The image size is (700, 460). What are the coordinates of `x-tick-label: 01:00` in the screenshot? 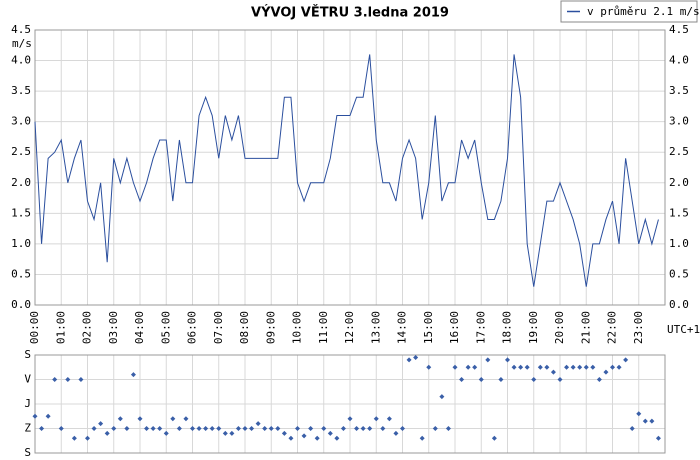 It's located at (60, 327).